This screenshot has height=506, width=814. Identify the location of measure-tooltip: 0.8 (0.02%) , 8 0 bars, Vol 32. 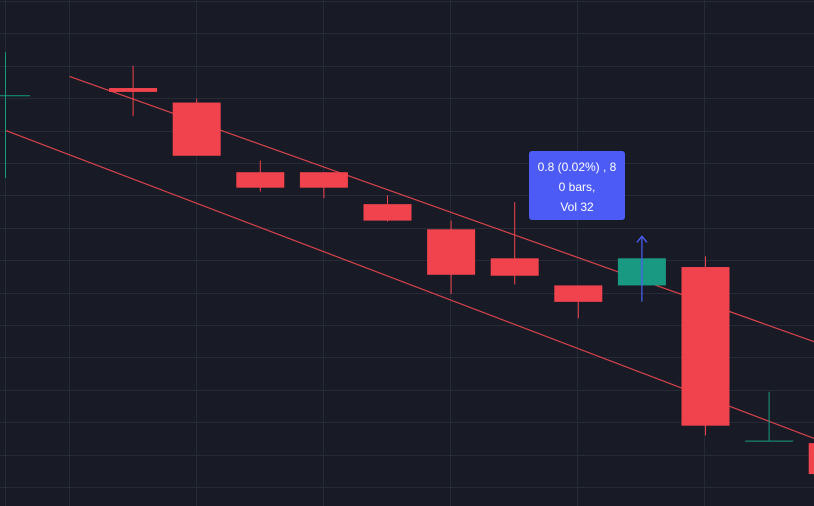
(577, 185).